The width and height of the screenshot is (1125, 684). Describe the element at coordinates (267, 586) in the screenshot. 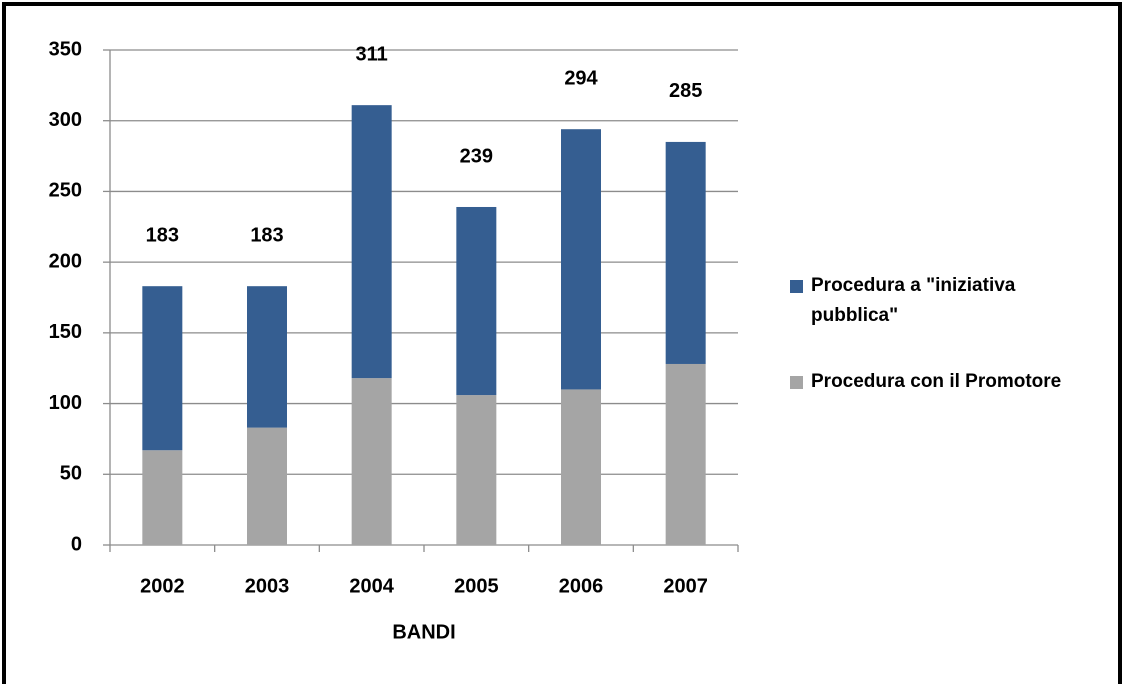

I see `x-tick-label: 2003` at that location.